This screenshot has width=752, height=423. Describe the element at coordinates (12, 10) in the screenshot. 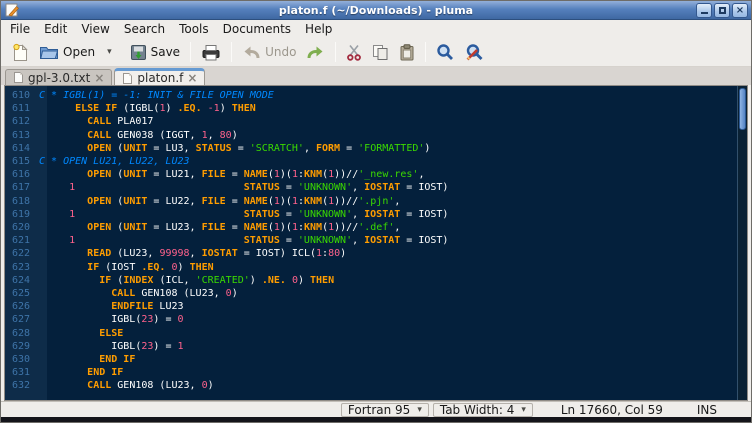

I see `pluma-app-icon` at that location.